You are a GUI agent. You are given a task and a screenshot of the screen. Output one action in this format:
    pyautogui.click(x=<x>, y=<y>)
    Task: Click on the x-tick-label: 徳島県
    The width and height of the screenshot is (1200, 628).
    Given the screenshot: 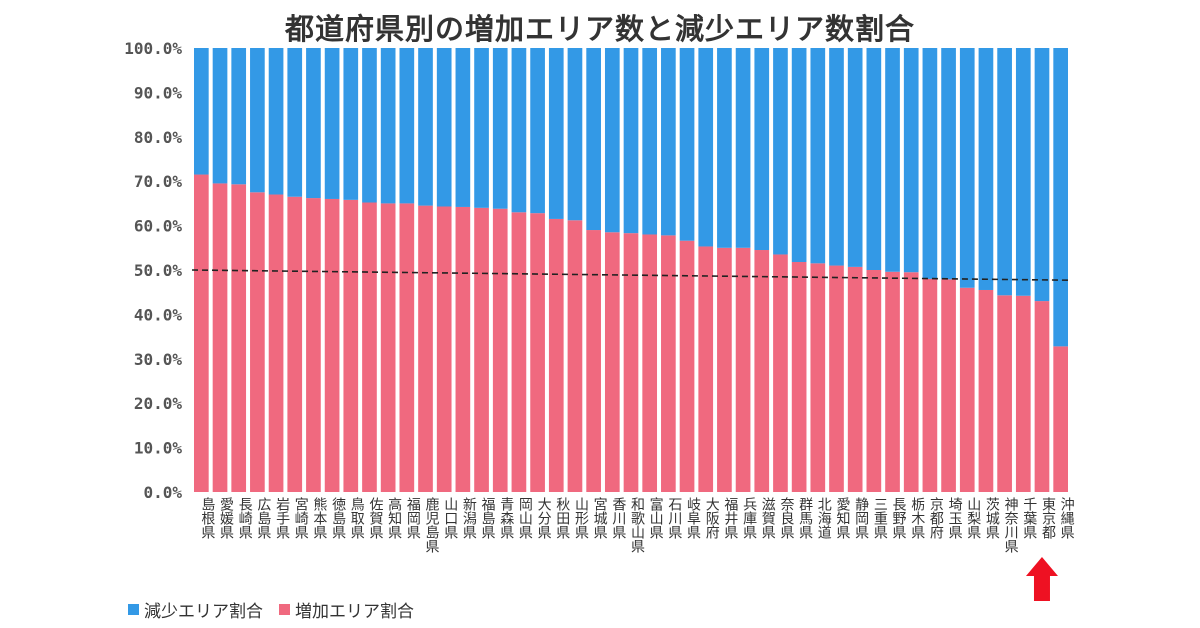 What is the action you would take?
    pyautogui.click(x=338, y=518)
    